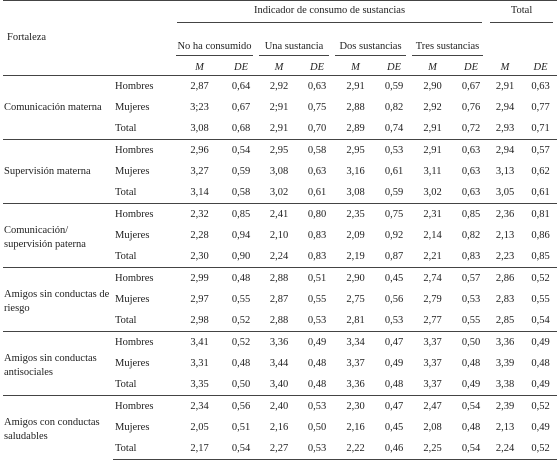 The width and height of the screenshot is (560, 460). I want to click on mean-cell: 2,79, so click(432, 299).